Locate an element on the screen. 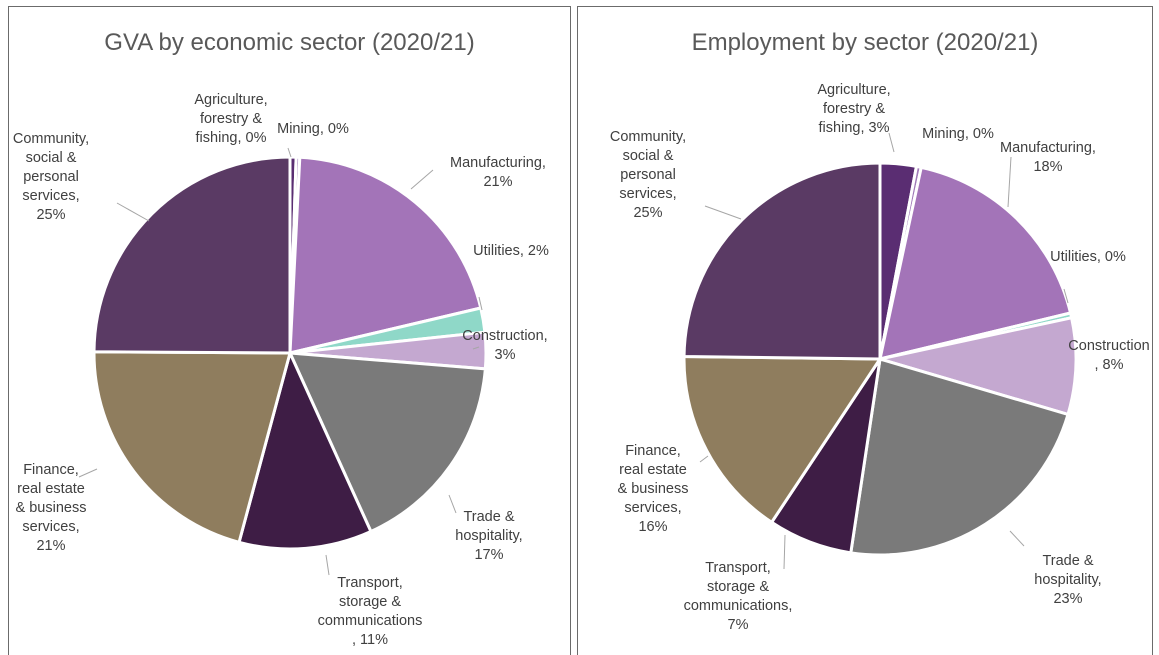 This screenshot has height=655, width=1159. data-label-line: Construction is located at coordinates (1108, 346).